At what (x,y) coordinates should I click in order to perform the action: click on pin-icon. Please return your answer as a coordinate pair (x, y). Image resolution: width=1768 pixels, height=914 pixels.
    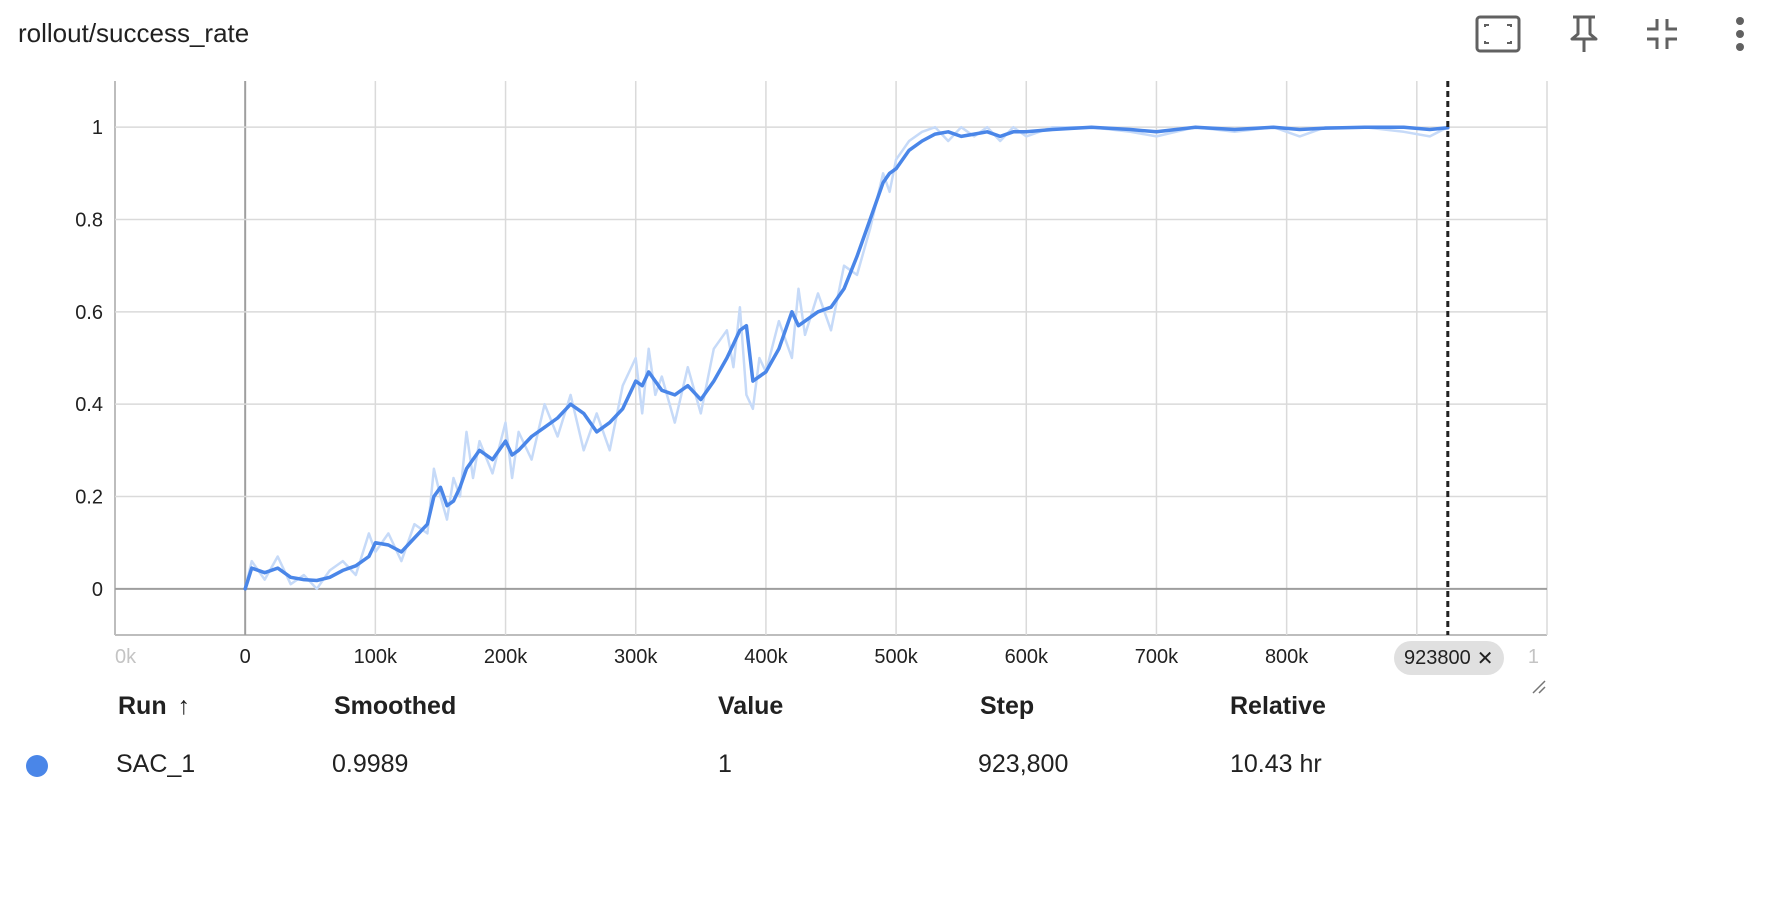
    Looking at the image, I should click on (1584, 33).